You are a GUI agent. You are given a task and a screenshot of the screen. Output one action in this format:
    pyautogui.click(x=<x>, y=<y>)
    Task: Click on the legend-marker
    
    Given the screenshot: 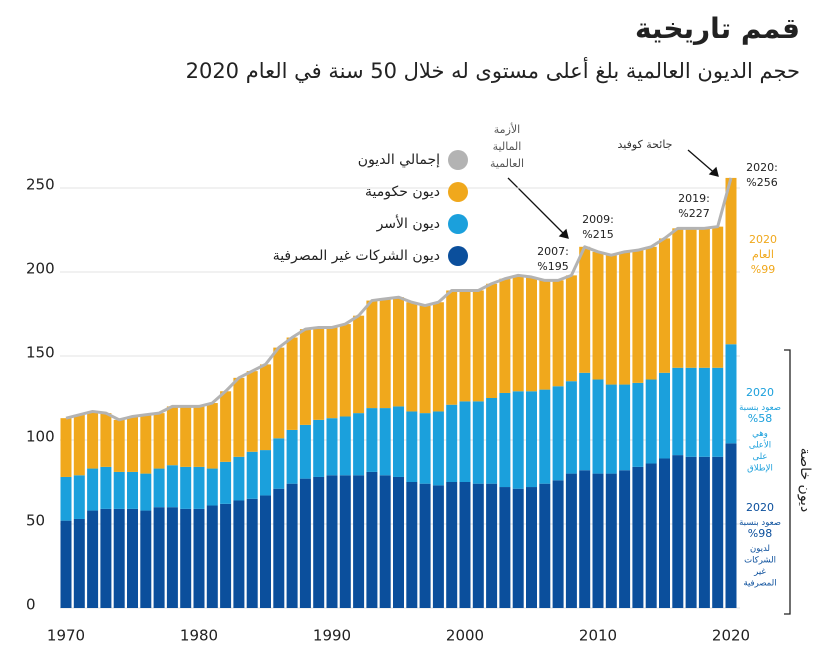 What is the action you would take?
    pyautogui.click(x=458, y=160)
    